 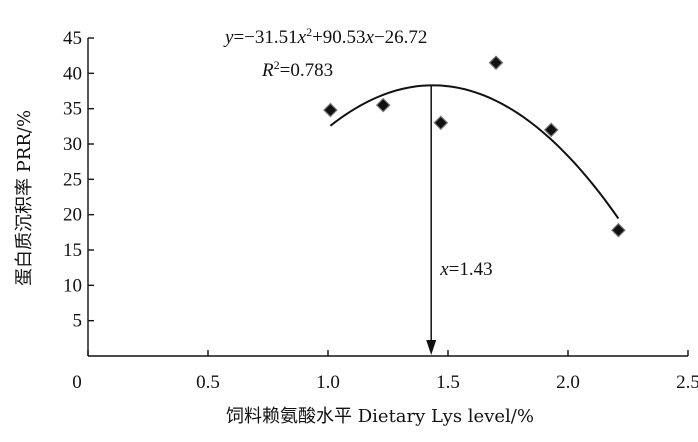 What do you see at coordinates (431, 347) in the screenshot?
I see `optimum-arrowhead` at bounding box center [431, 347].